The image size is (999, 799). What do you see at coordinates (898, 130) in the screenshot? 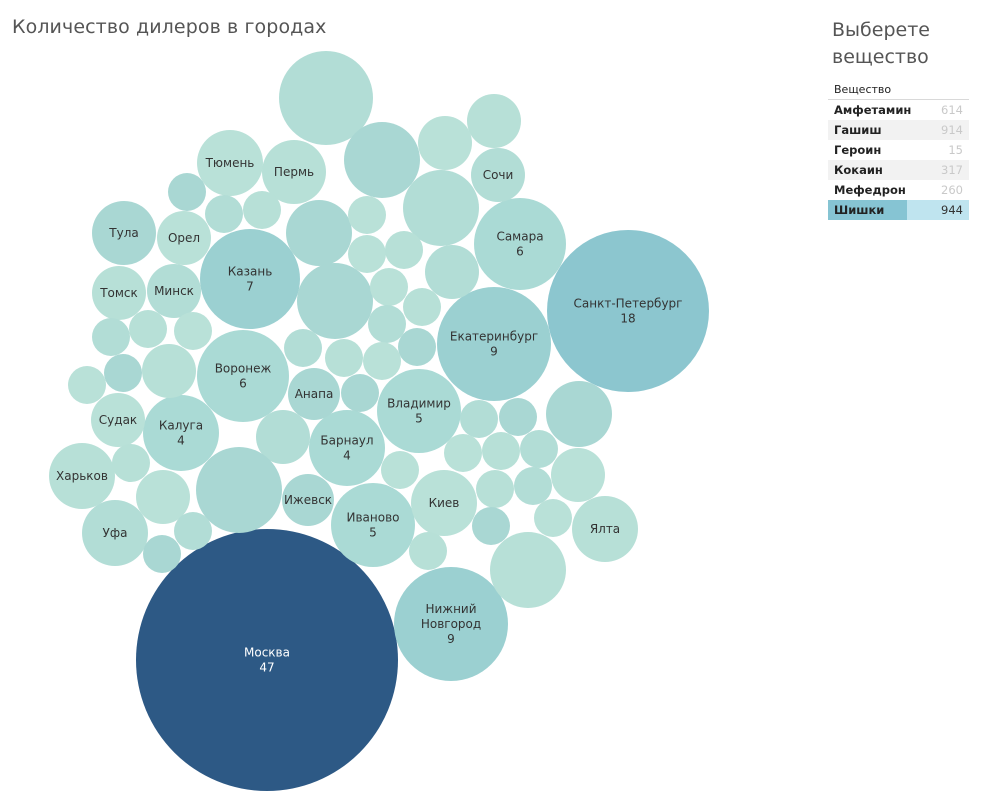
I see `filter-item: Гашиш 914` at bounding box center [898, 130].